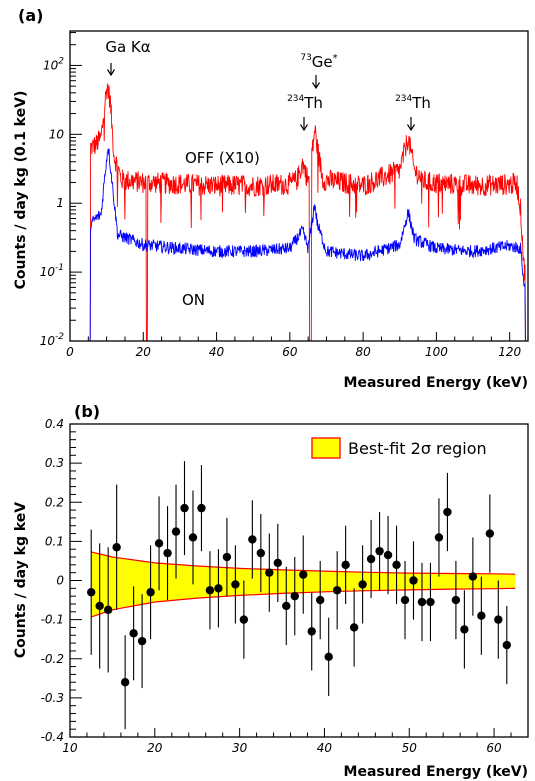 Image resolution: width=535 pixels, height=781 pixels. I want to click on panel-b-x-axis-title: Measured Energy (keV), so click(436, 772).